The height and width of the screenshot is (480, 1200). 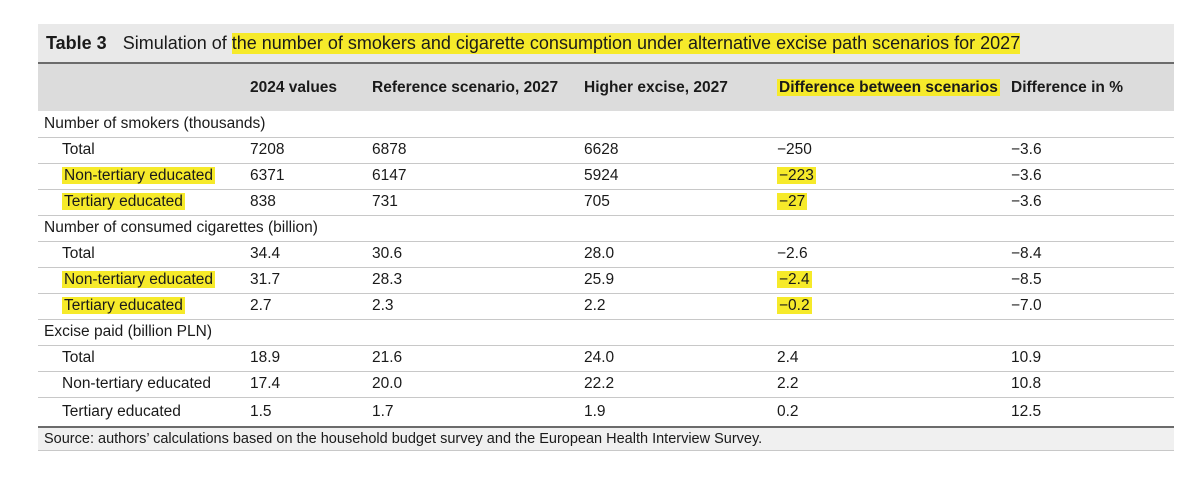 I want to click on section-row: Excise paid (billion PLN), so click(x=606, y=332).